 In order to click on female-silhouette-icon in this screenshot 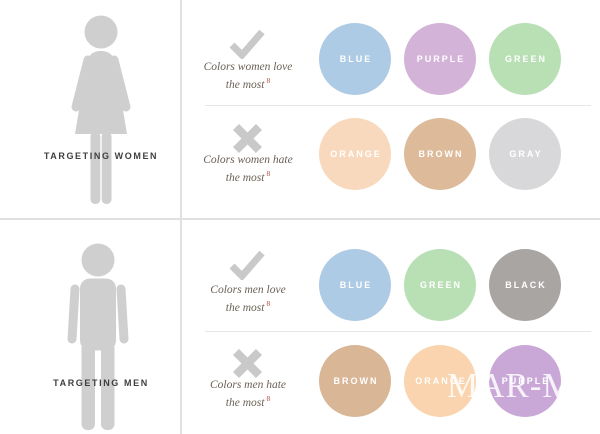, I will do `click(101, 109)`.